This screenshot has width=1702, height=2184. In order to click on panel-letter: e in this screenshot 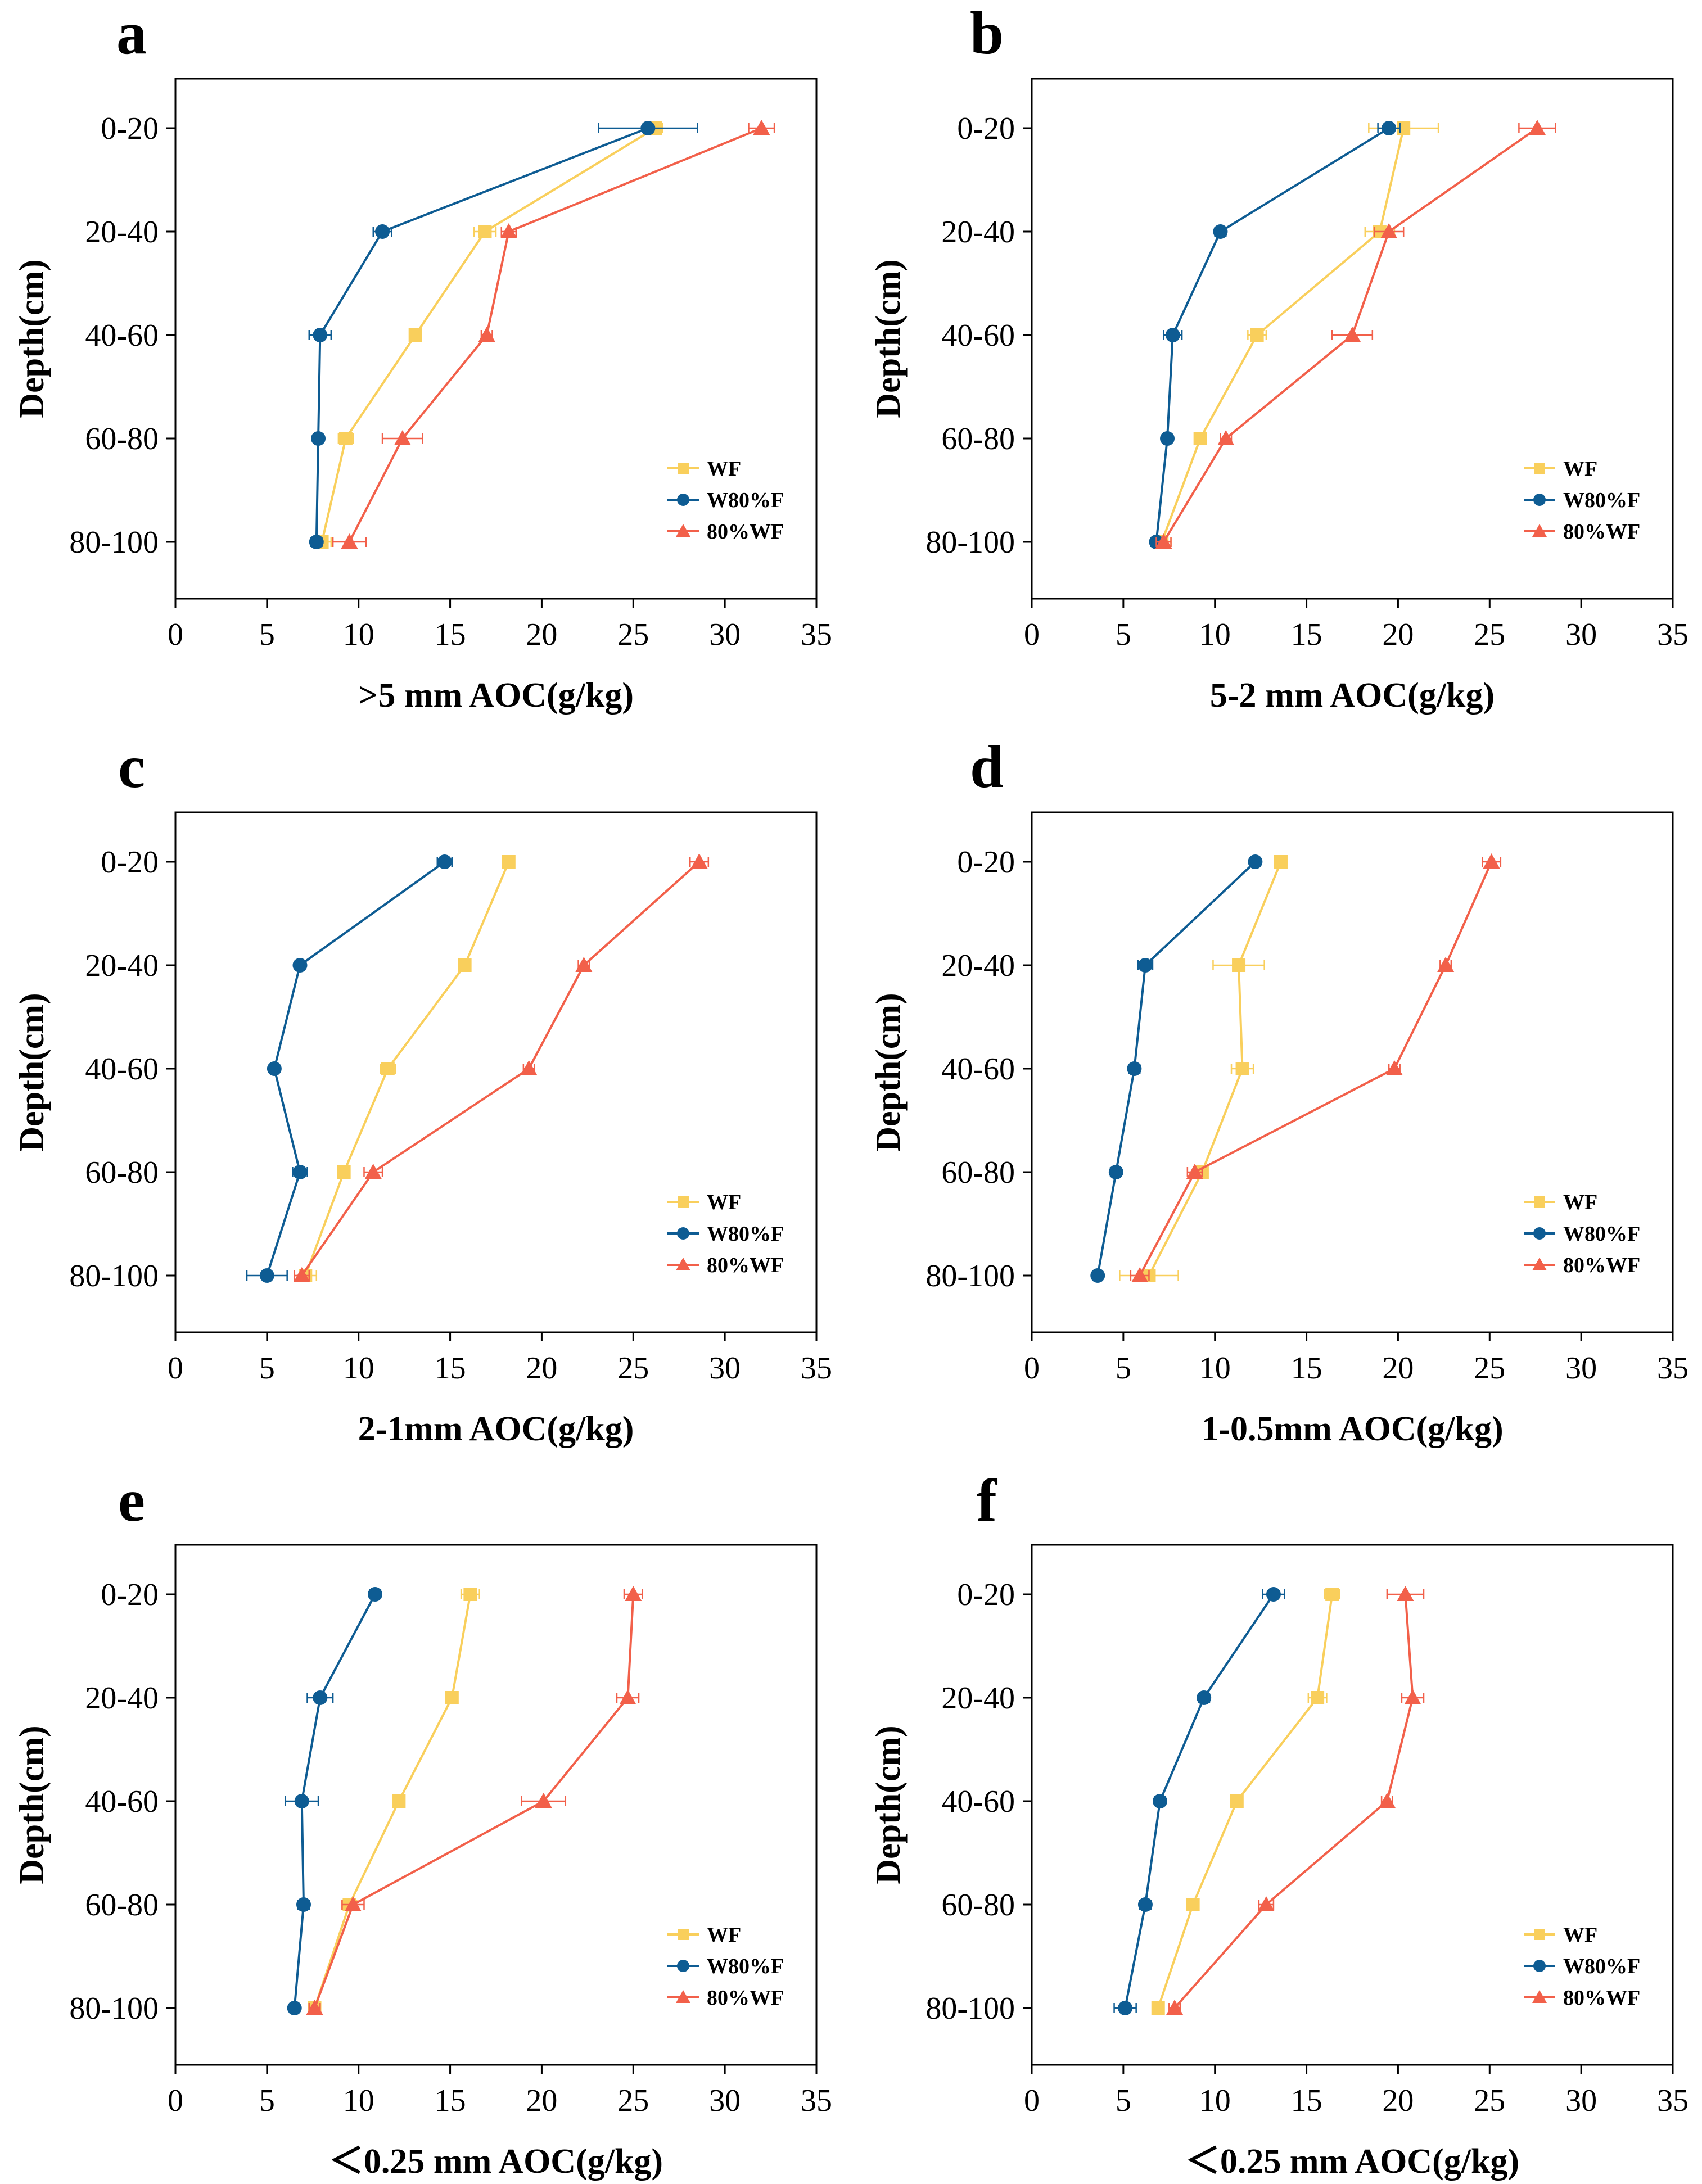, I will do `click(131, 1500)`.